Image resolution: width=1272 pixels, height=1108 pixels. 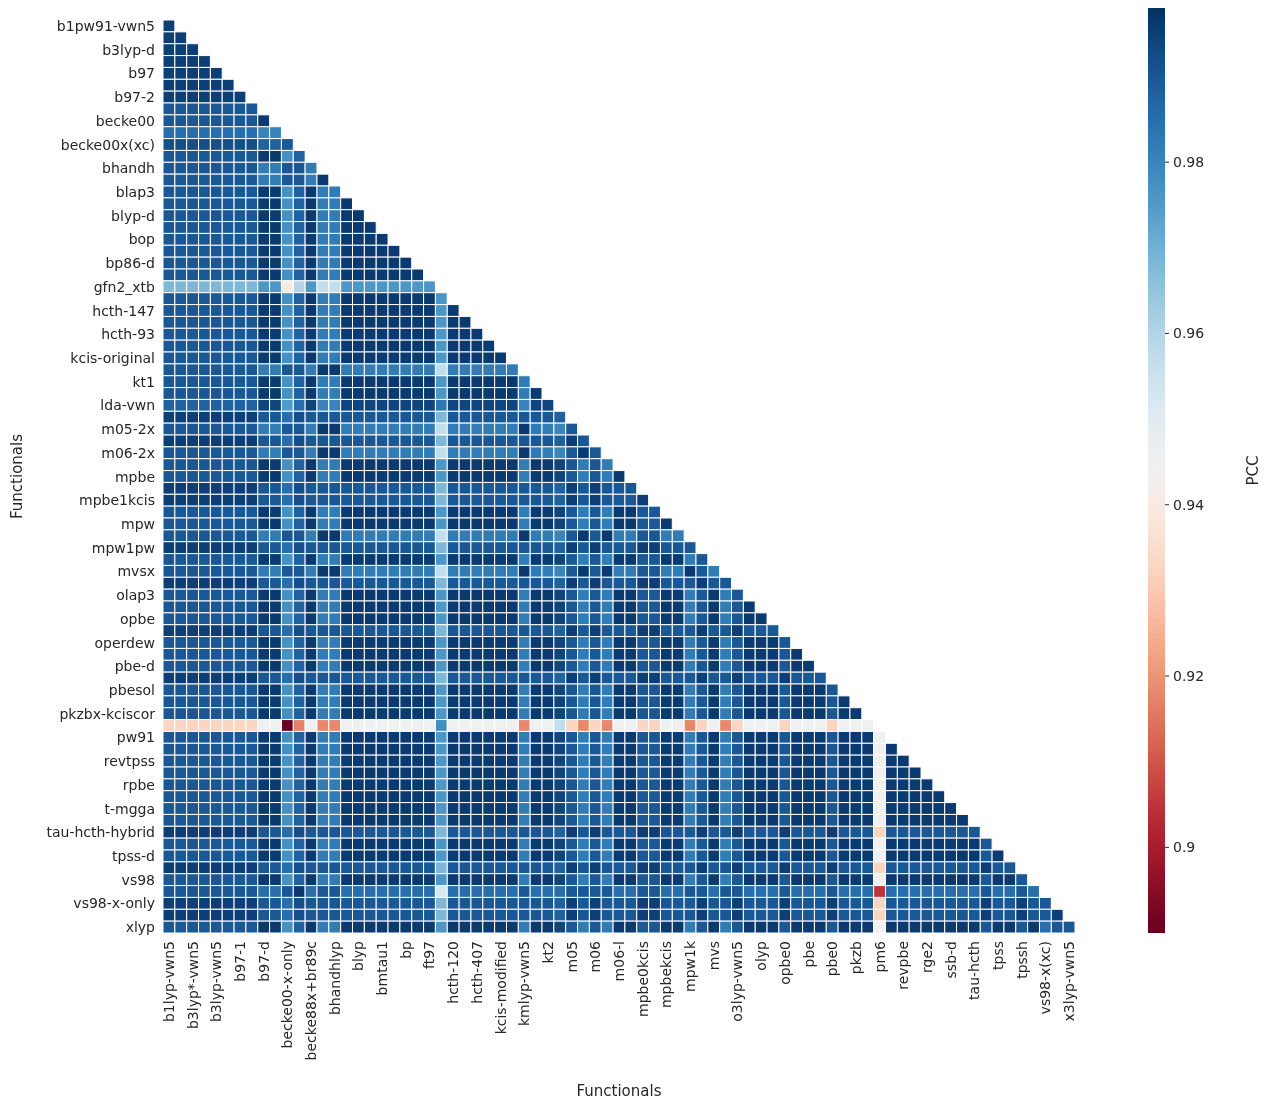 I want to click on y-tick-label: operdew, so click(x=124, y=642).